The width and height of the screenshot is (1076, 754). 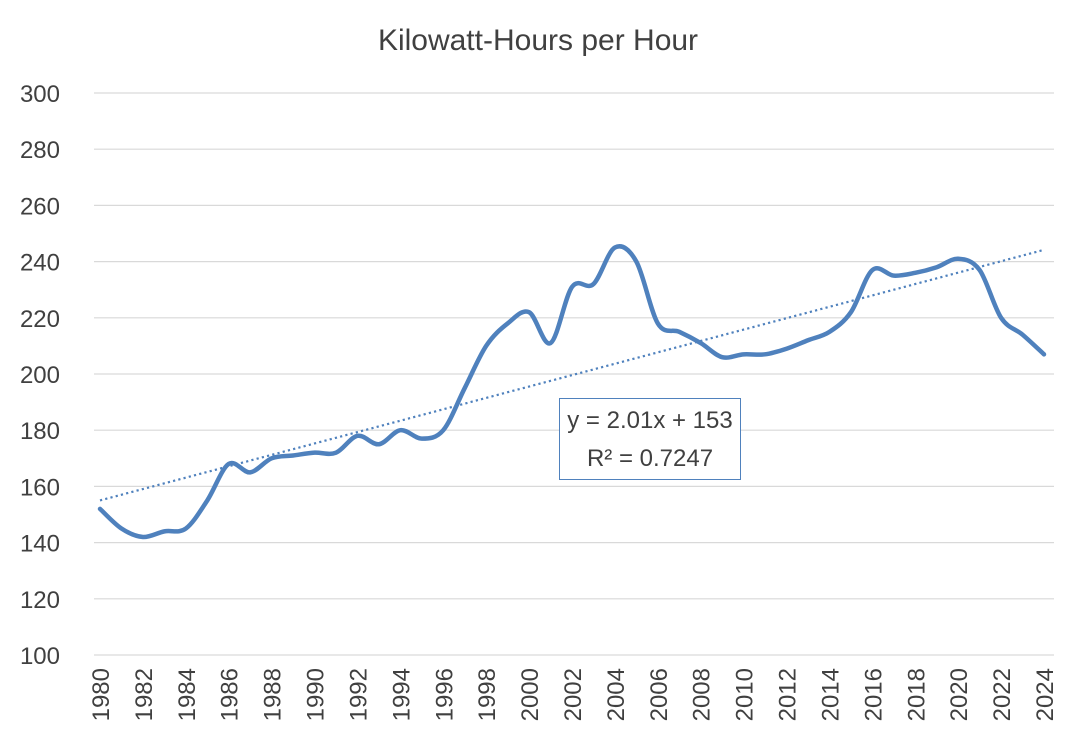 I want to click on data-point-2008, so click(x=701, y=343).